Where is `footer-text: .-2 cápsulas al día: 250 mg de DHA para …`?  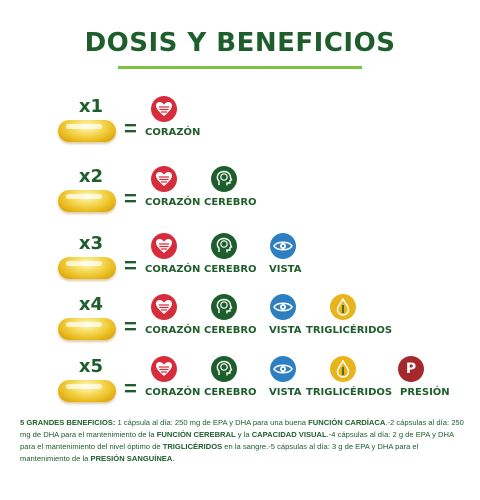 footer-text: .-2 cápsulas al día: 250 mg de DHA para … is located at coordinates (242, 428).